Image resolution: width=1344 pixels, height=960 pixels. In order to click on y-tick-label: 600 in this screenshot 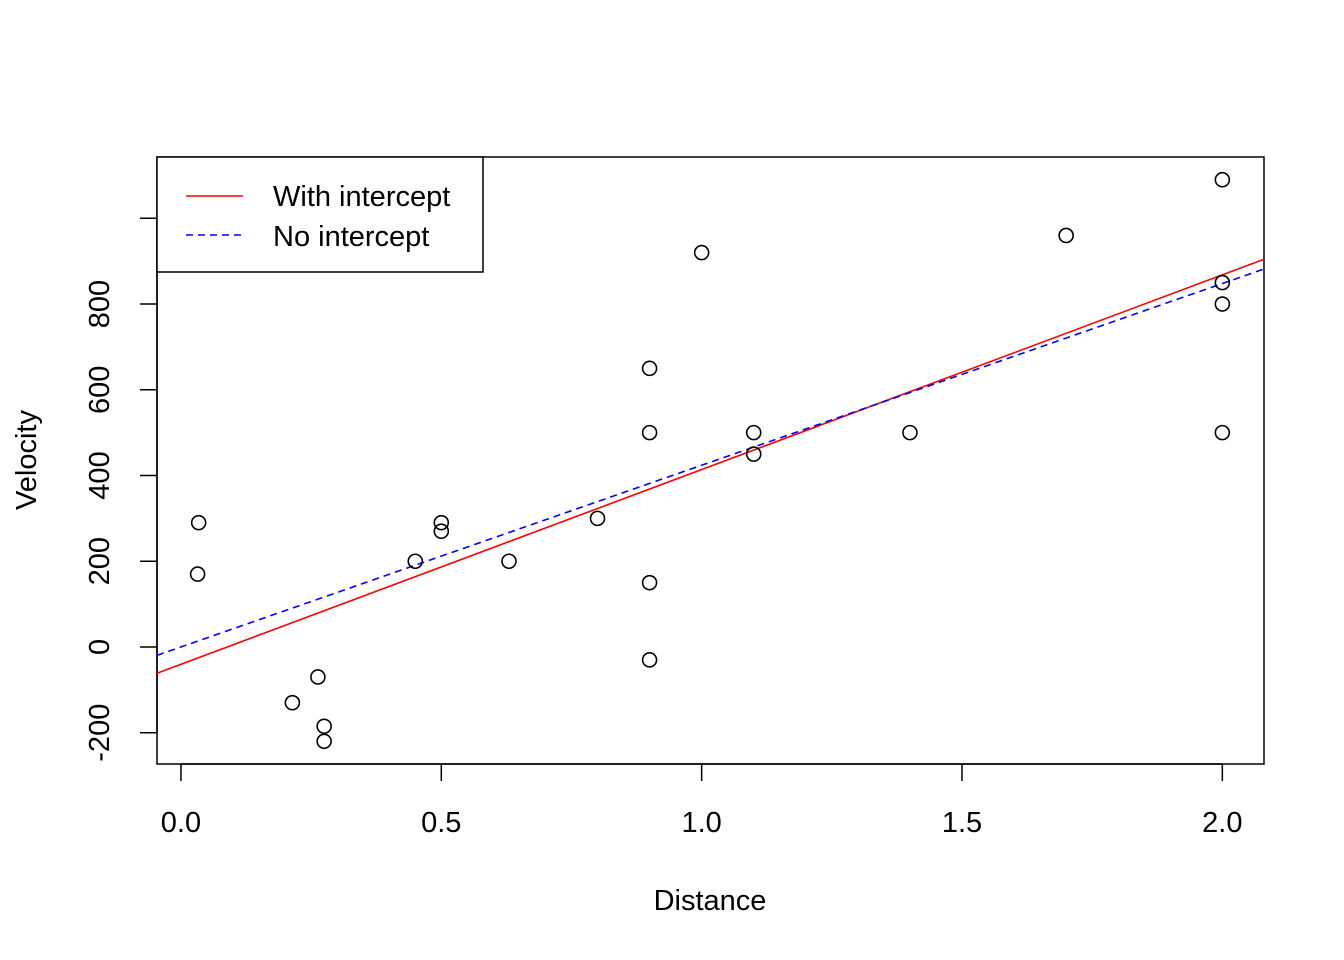, I will do `click(100, 390)`.